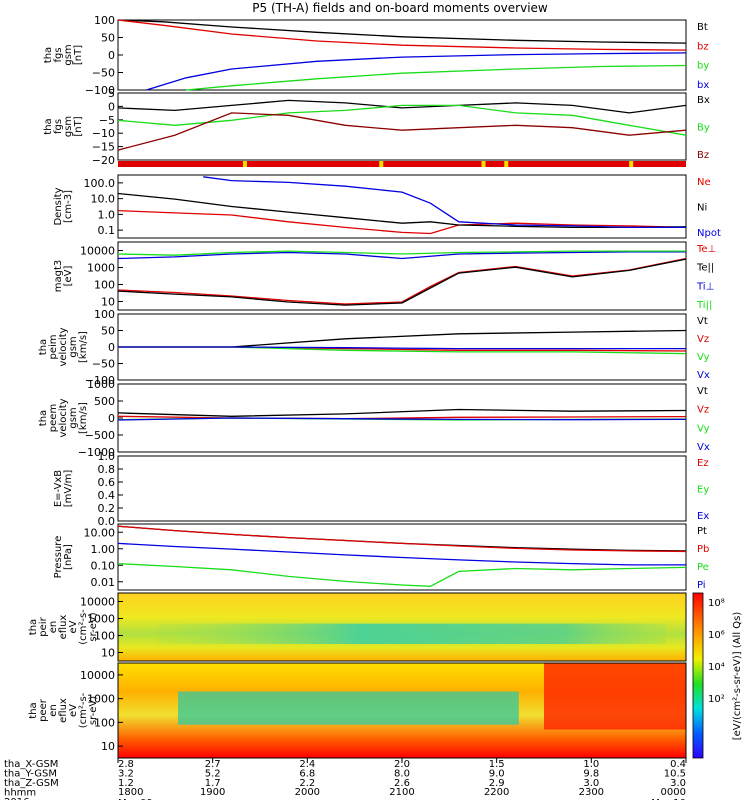 The height and width of the screenshot is (804, 750). What do you see at coordinates (703, 549) in the screenshot?
I see `legend-label: Pb` at bounding box center [703, 549].